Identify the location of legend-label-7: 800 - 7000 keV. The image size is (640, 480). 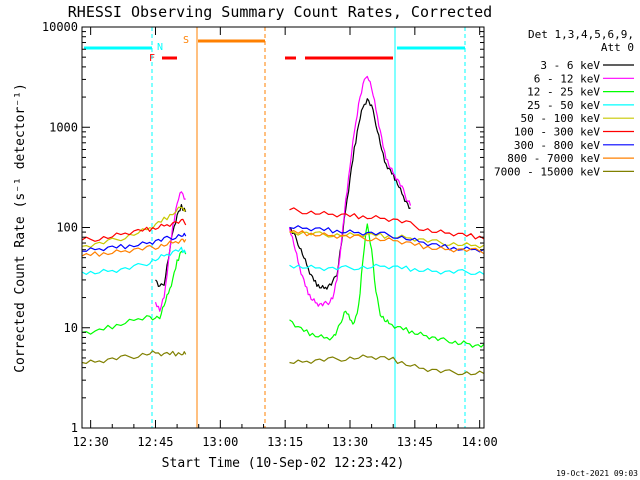
(553, 158).